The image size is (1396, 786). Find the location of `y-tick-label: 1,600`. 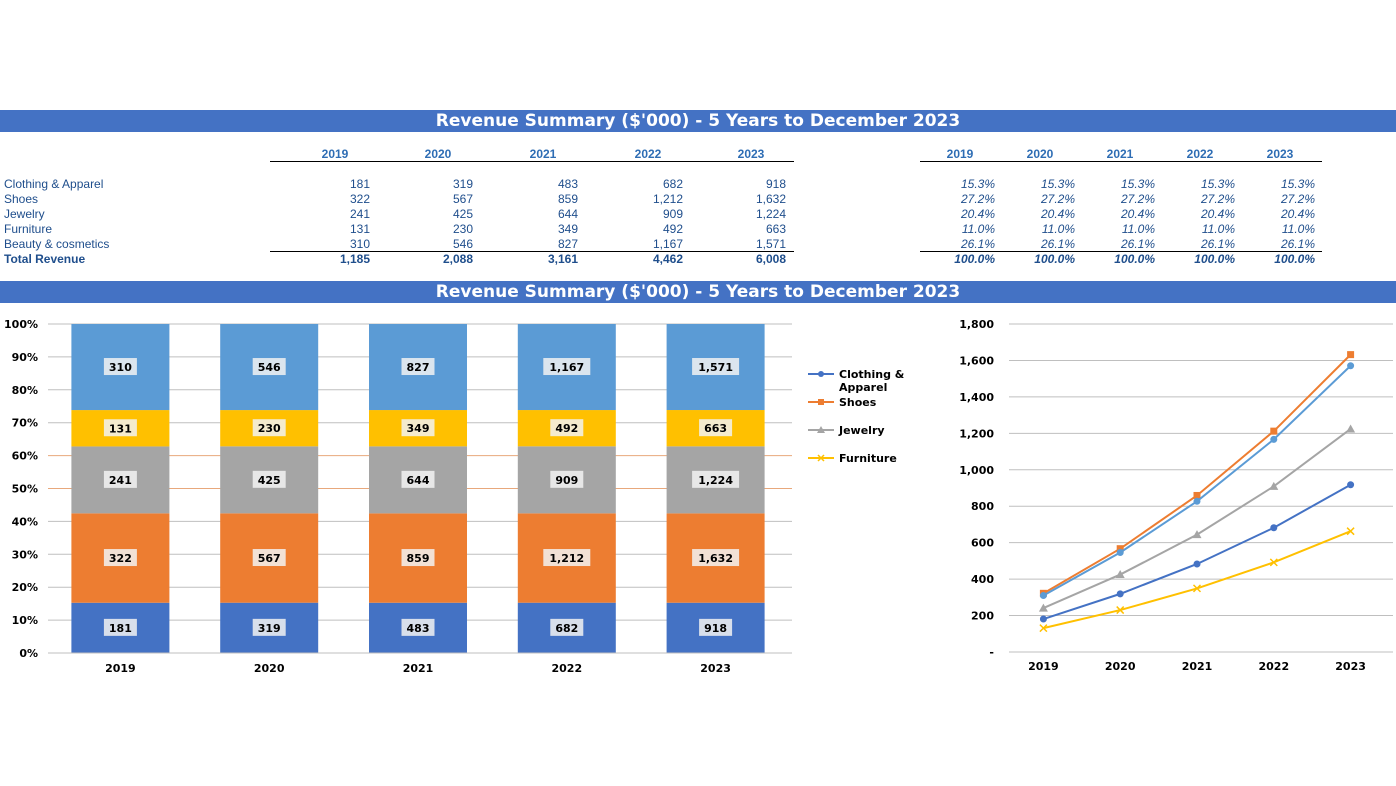

y-tick-label: 1,600 is located at coordinates (976, 360).